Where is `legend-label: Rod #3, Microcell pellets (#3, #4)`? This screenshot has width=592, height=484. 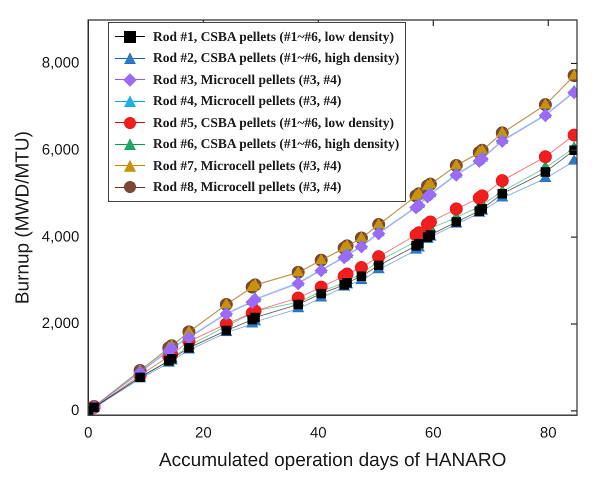 legend-label: Rod #3, Microcell pellets (#3, #4) is located at coordinates (247, 80).